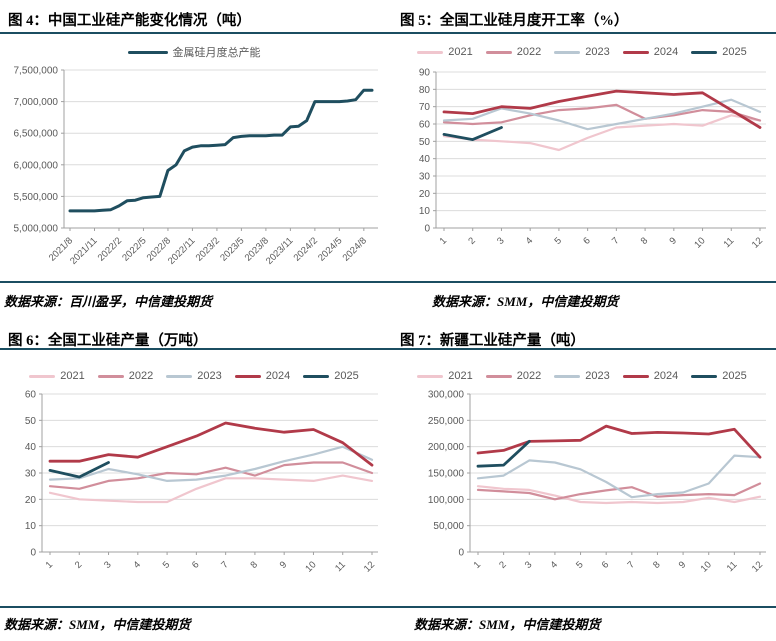  Describe the element at coordinates (425, 90) in the screenshot. I see `svg-text: 80` at that location.